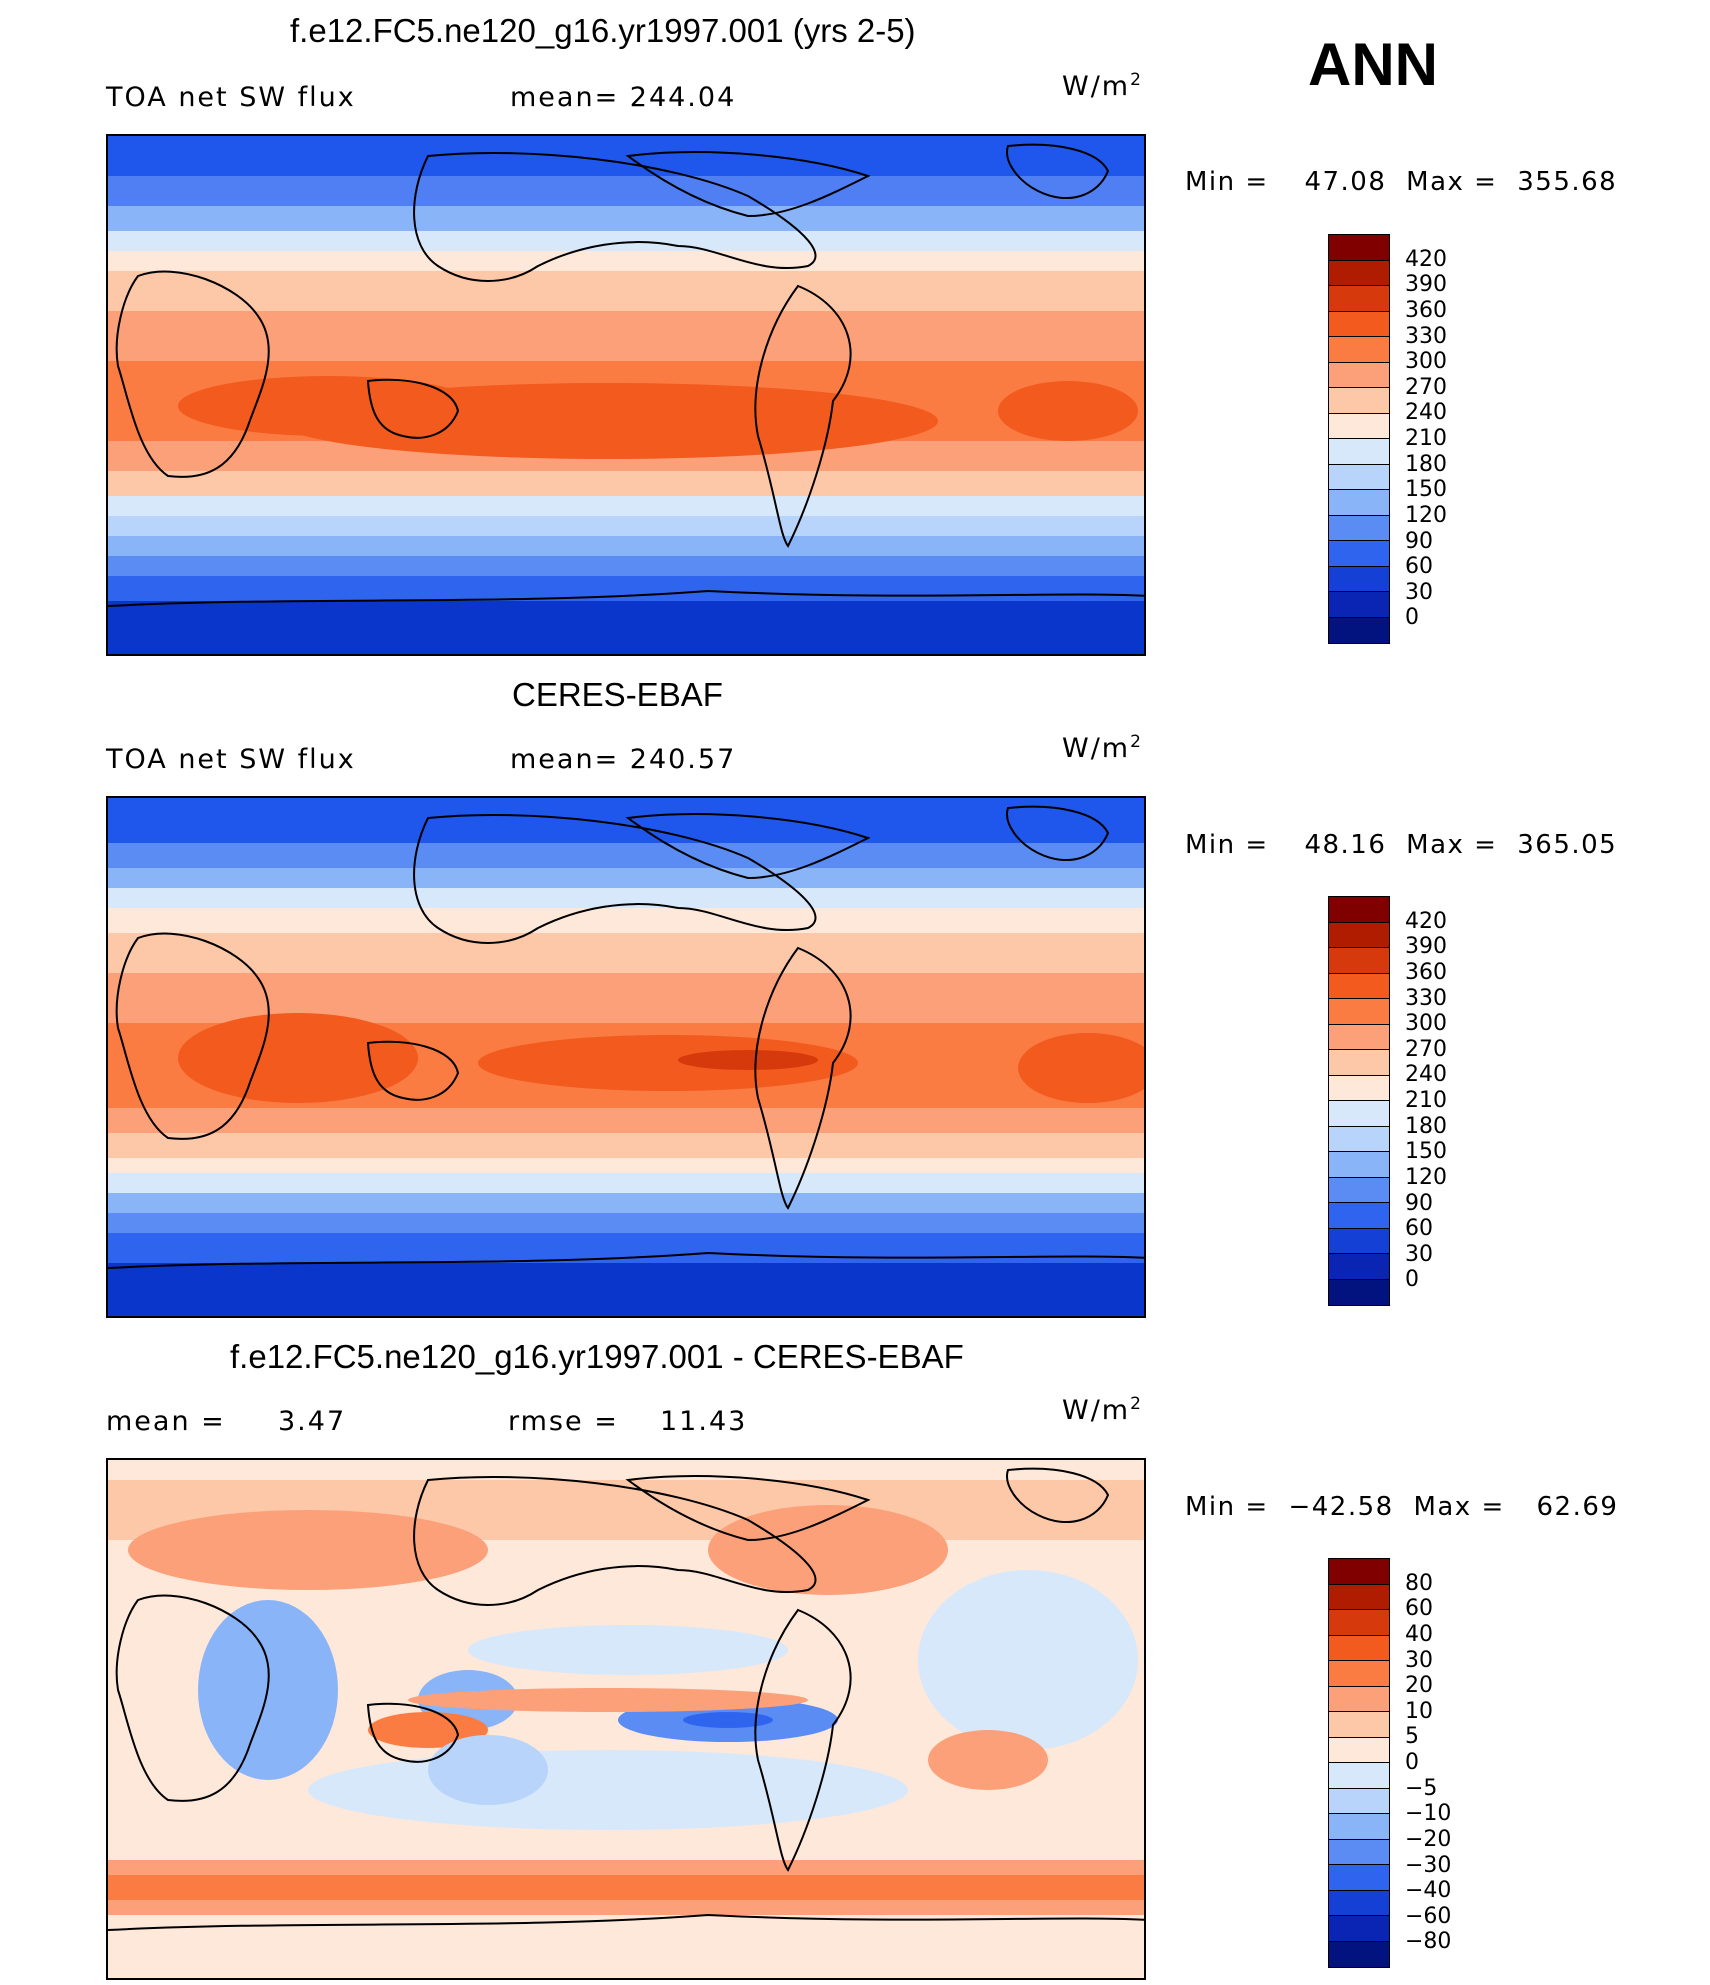  Describe the element at coordinates (1419, 1634) in the screenshot. I see `colorbar-tick-label: 40` at that location.